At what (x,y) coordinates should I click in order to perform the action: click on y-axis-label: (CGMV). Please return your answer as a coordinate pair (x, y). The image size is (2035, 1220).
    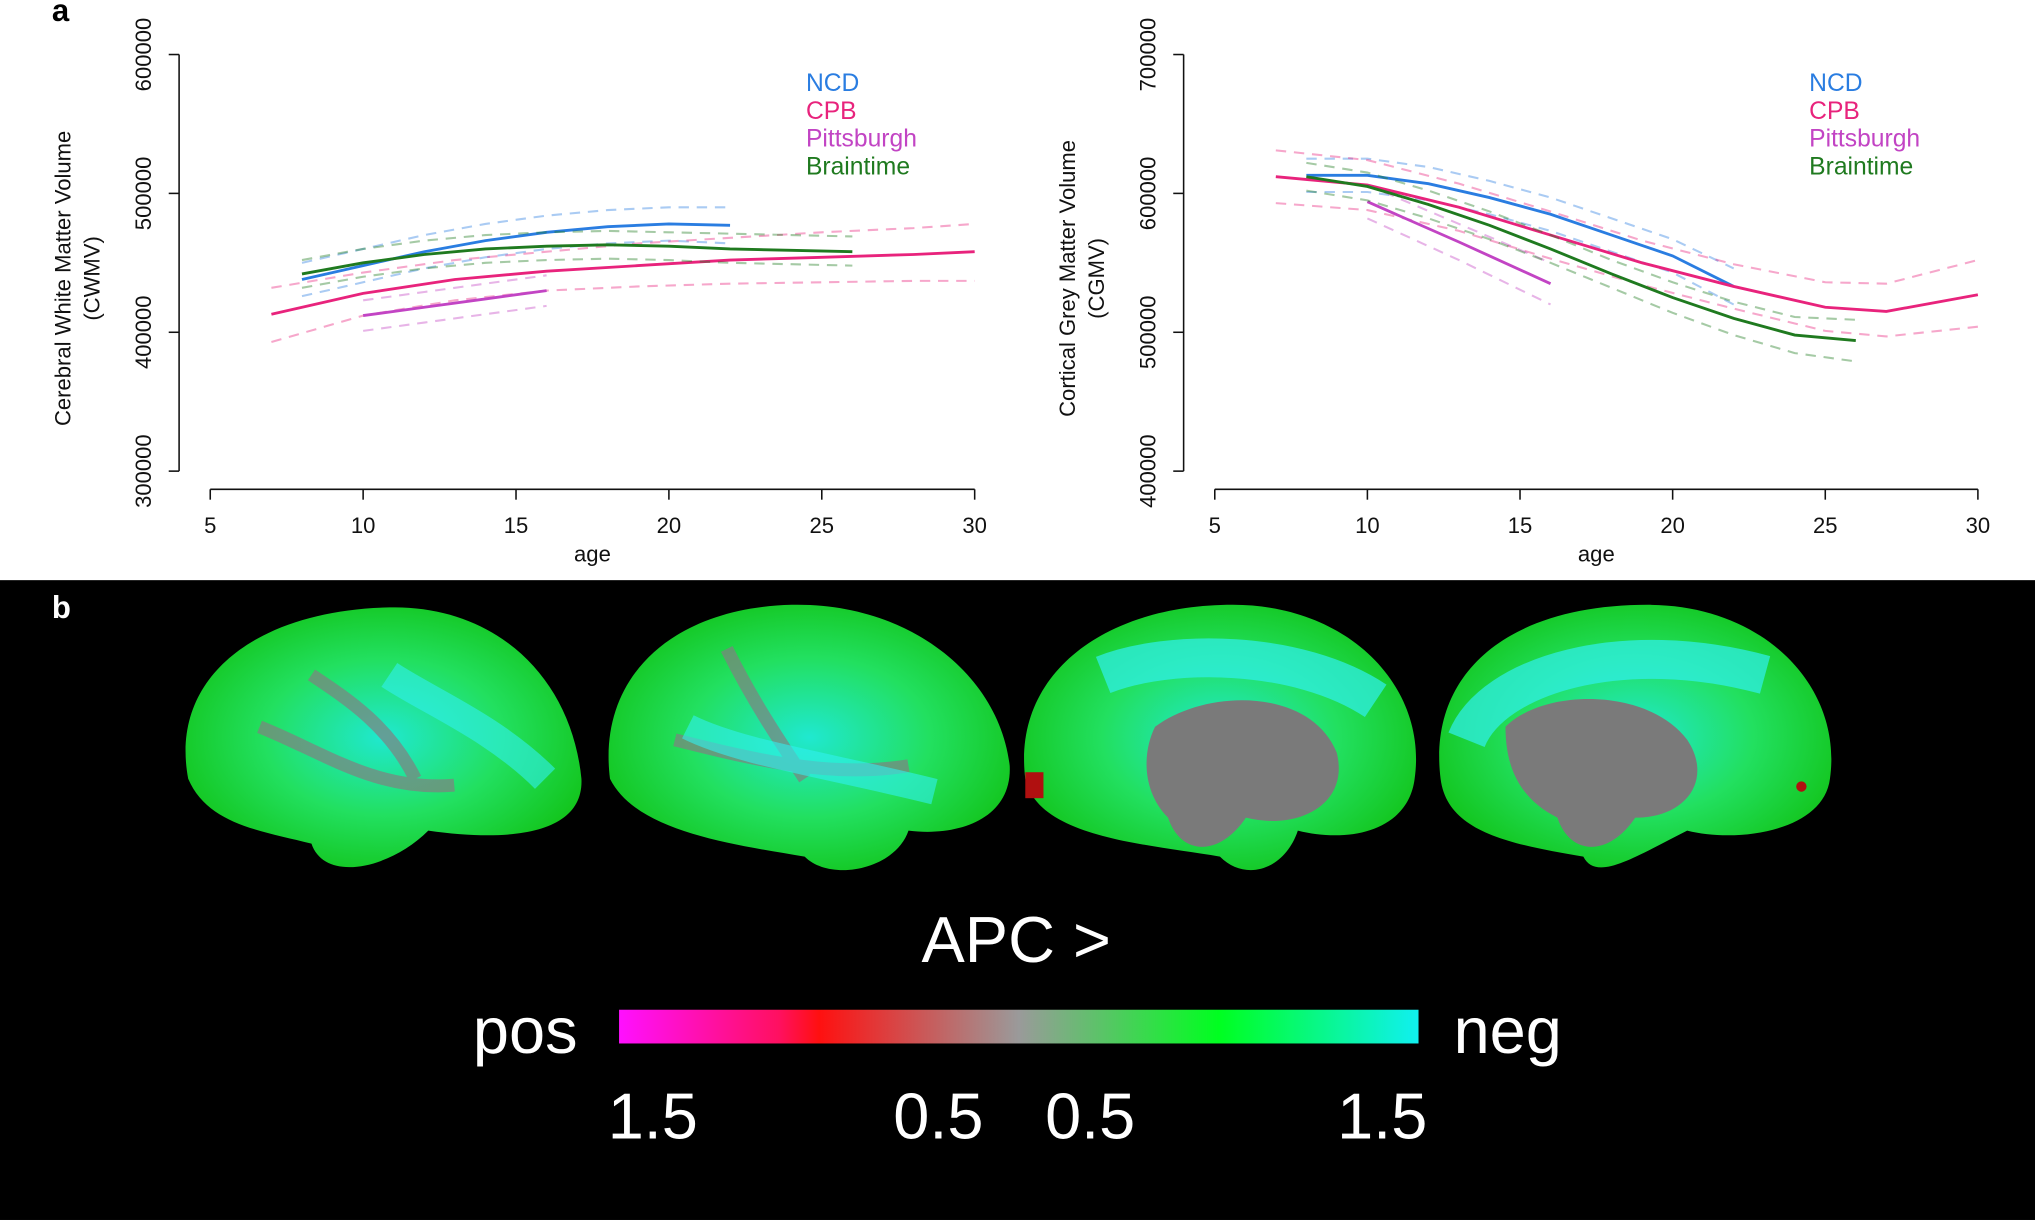
    Looking at the image, I should click on (1096, 278).